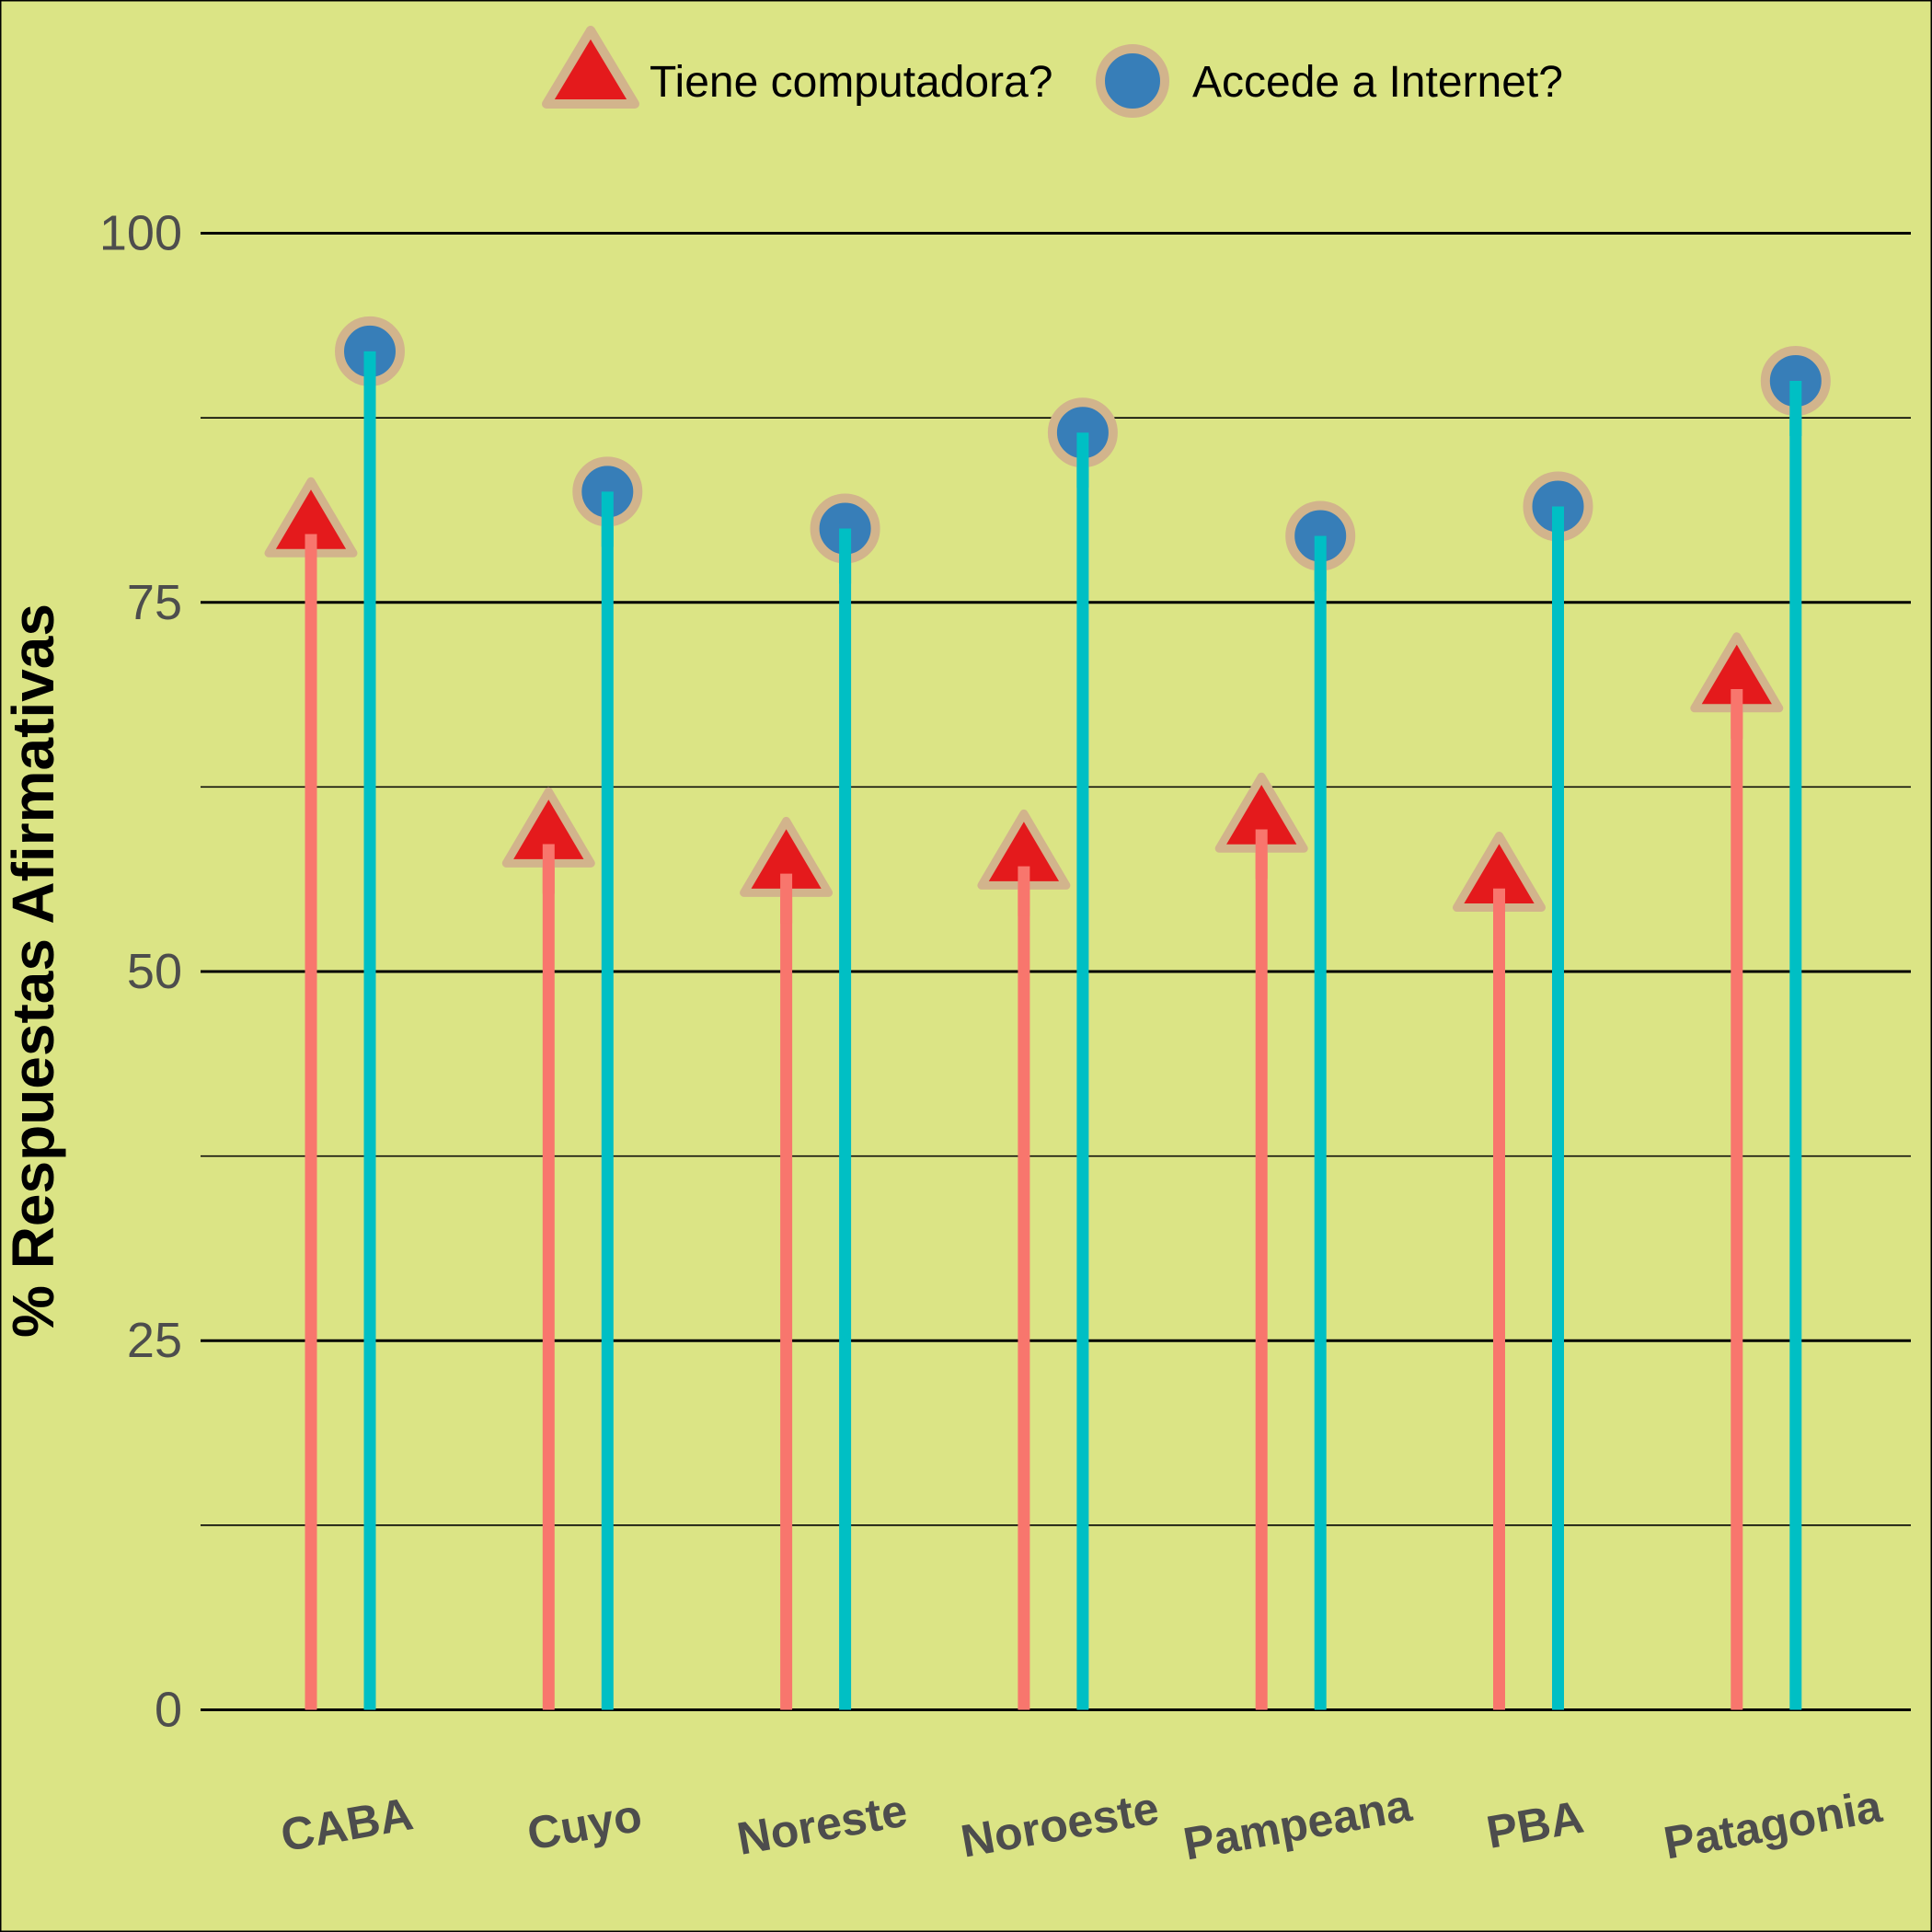 The height and width of the screenshot is (1932, 1932). What do you see at coordinates (590, 67) in the screenshot?
I see `legend-triangle-icon` at bounding box center [590, 67].